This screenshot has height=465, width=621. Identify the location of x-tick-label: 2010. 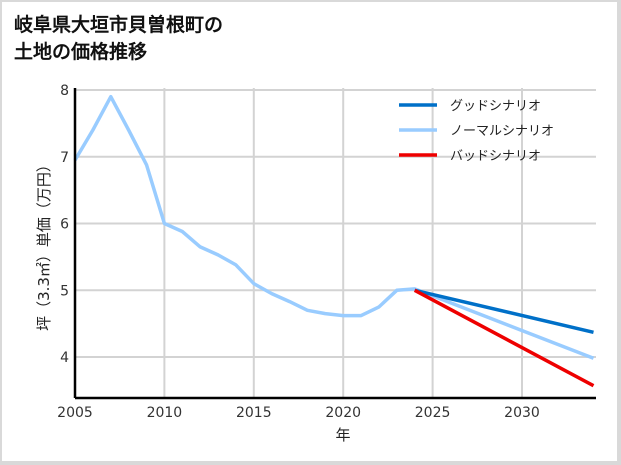
(165, 413).